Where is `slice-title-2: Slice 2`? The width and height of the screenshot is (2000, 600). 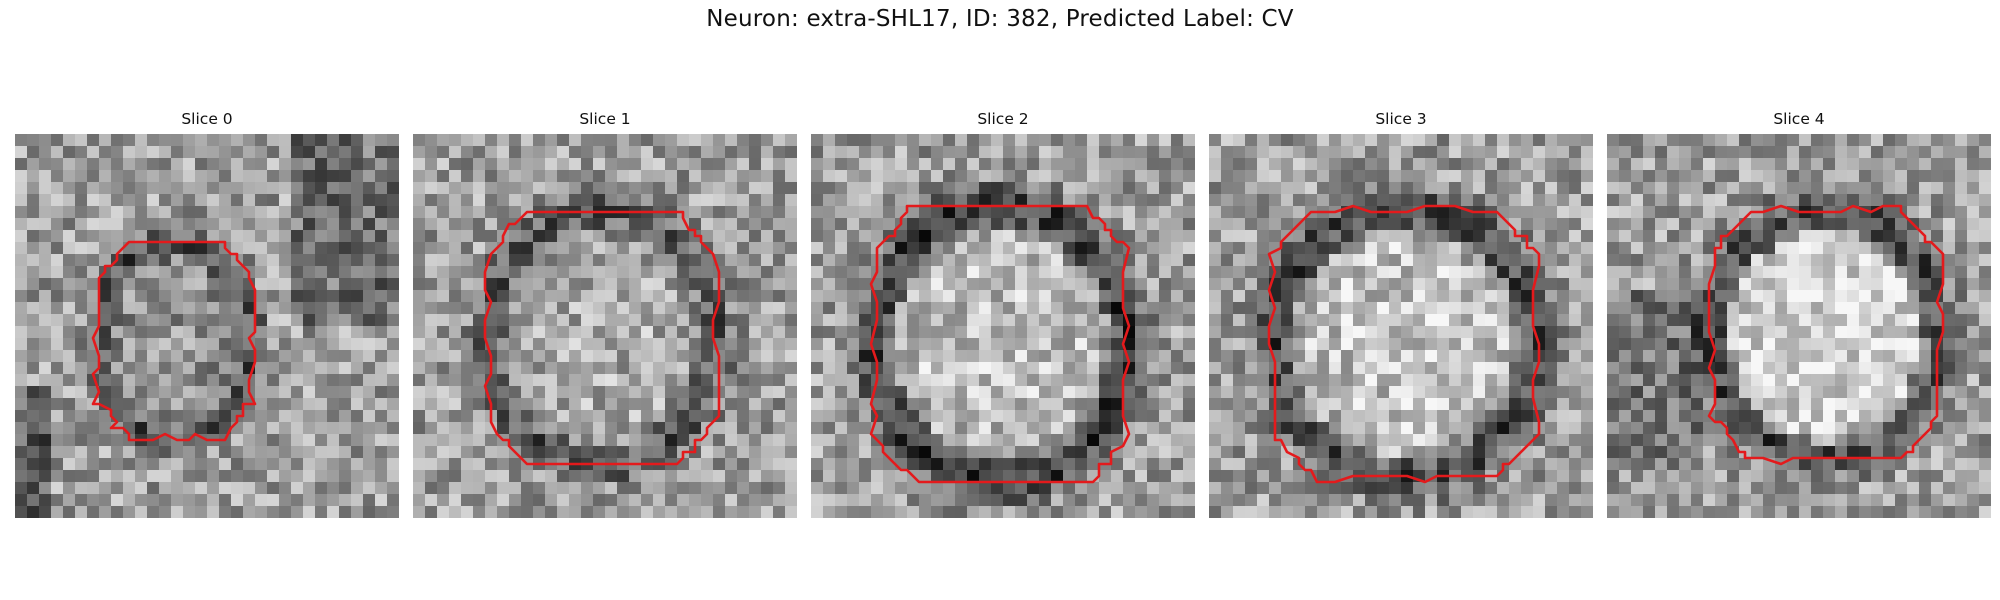 slice-title-2: Slice 2 is located at coordinates (1003, 119).